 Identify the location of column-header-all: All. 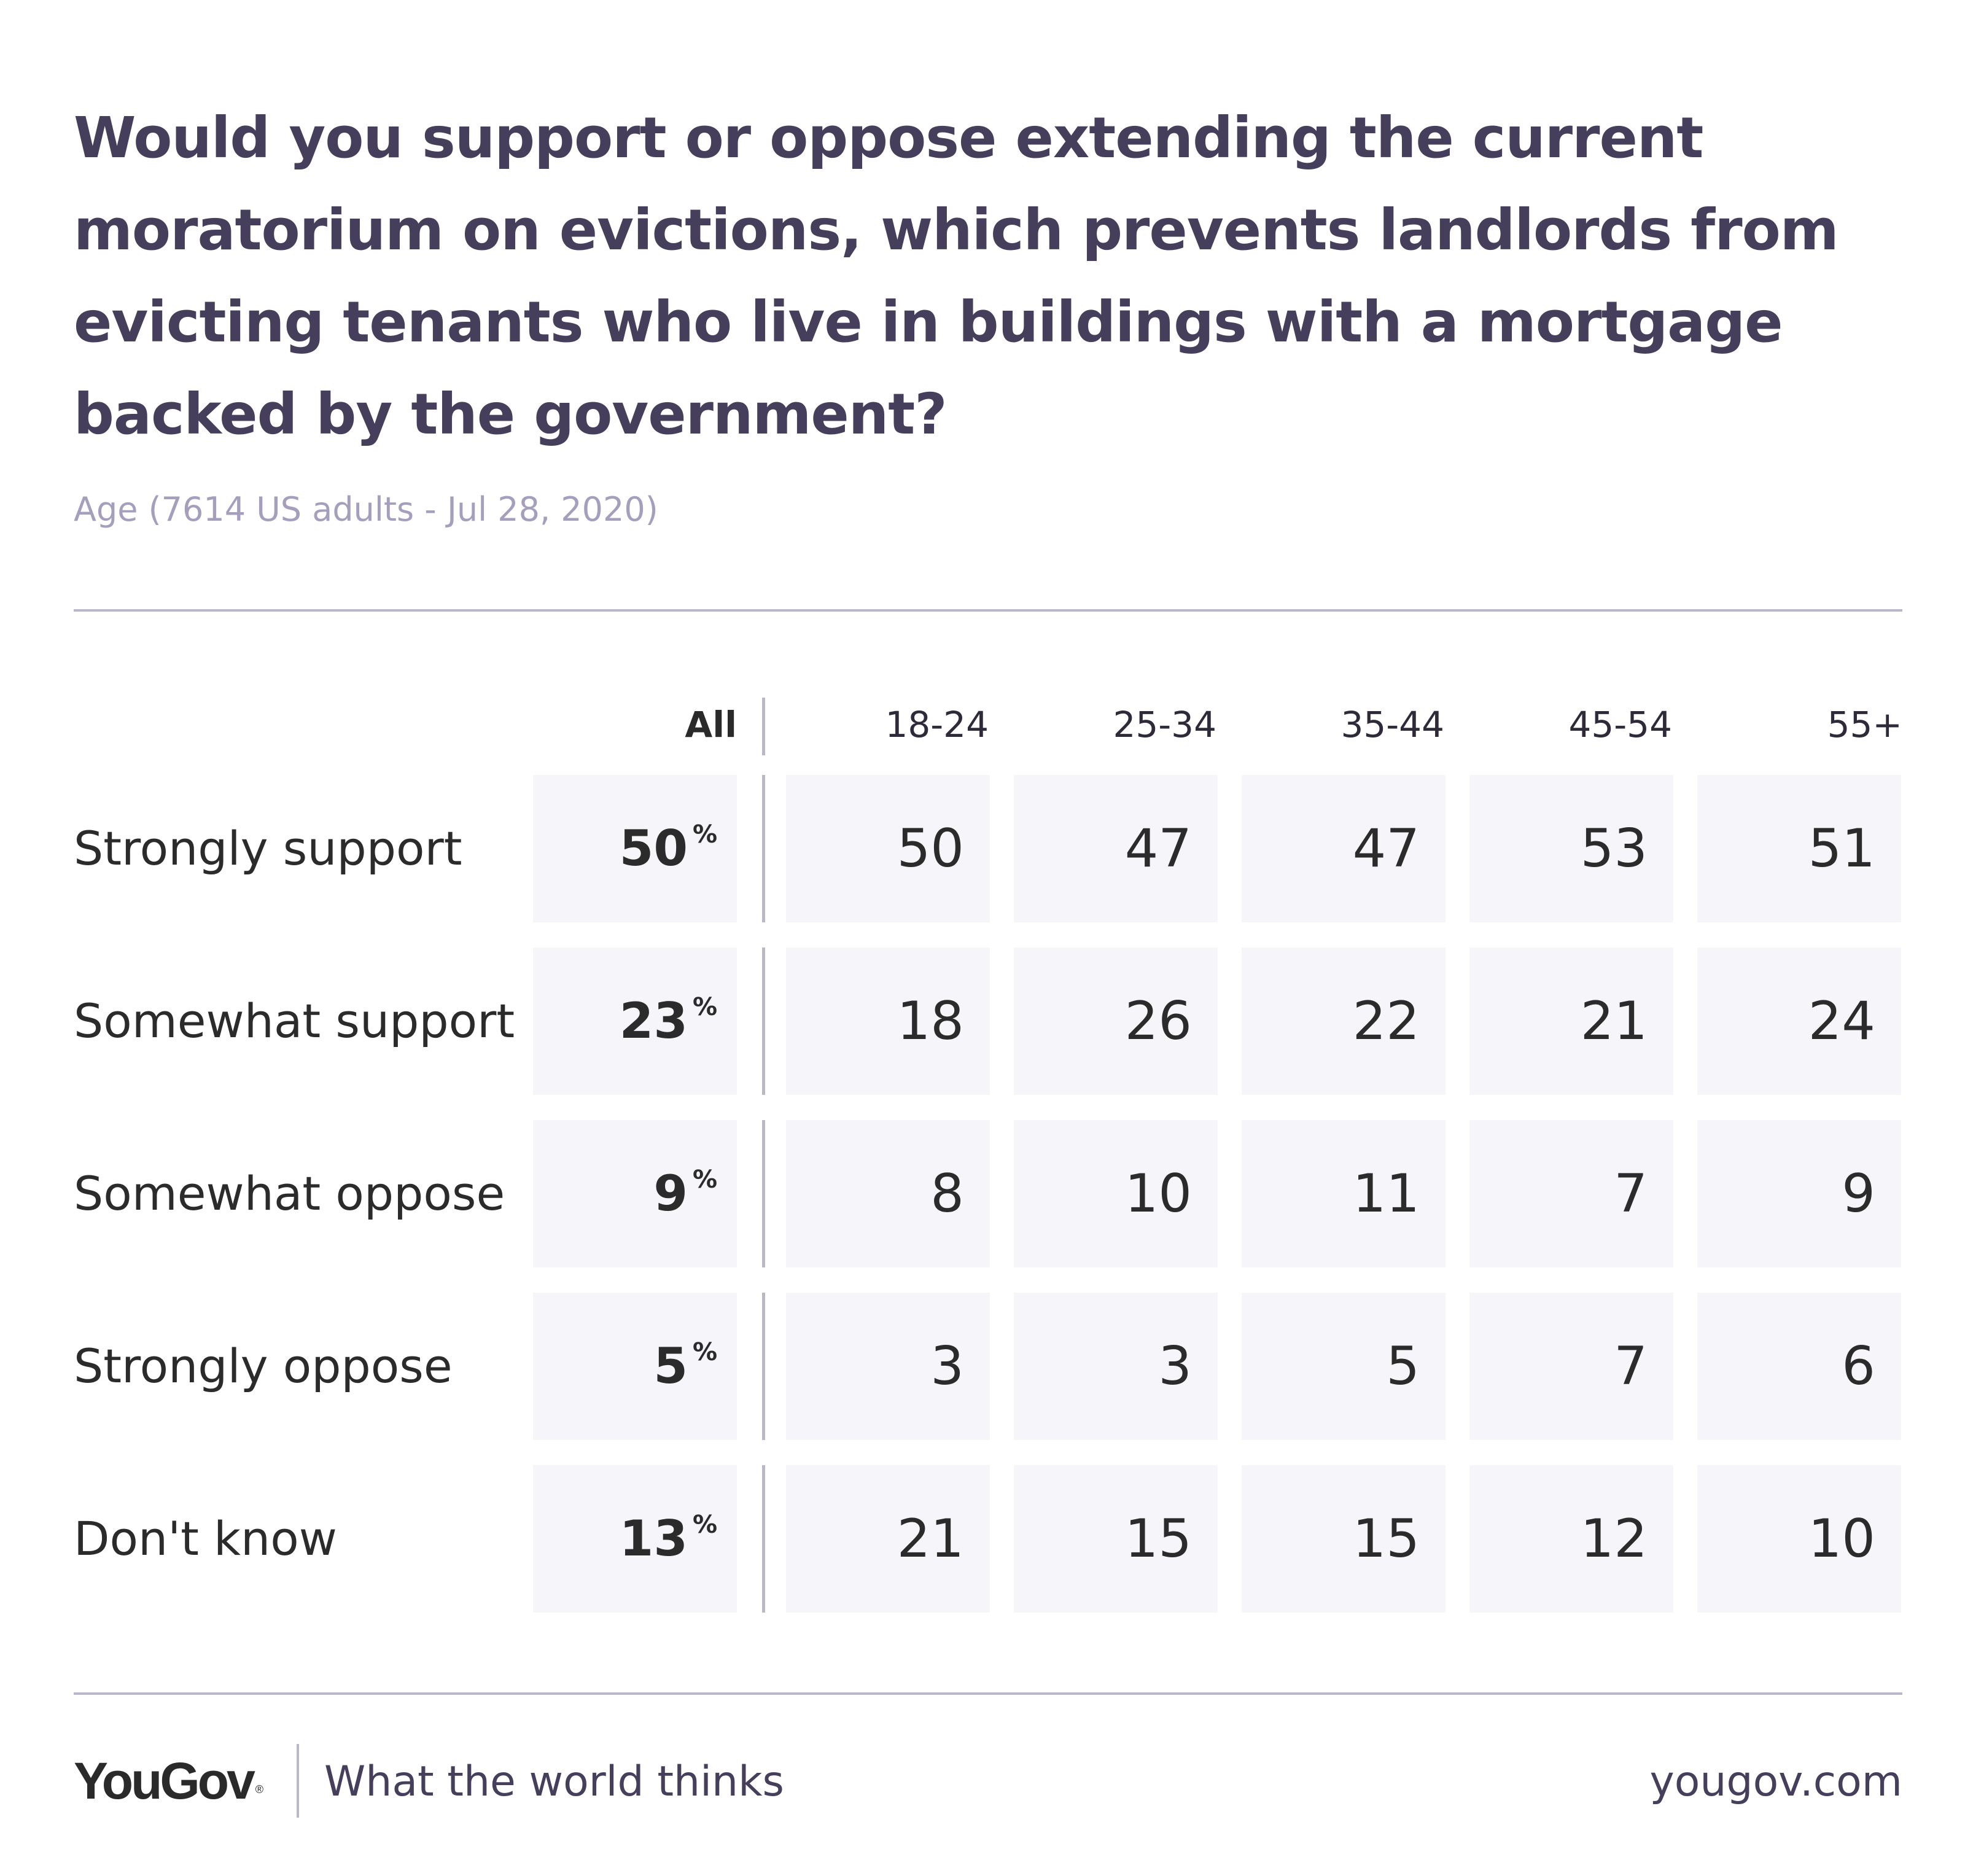
(711, 724).